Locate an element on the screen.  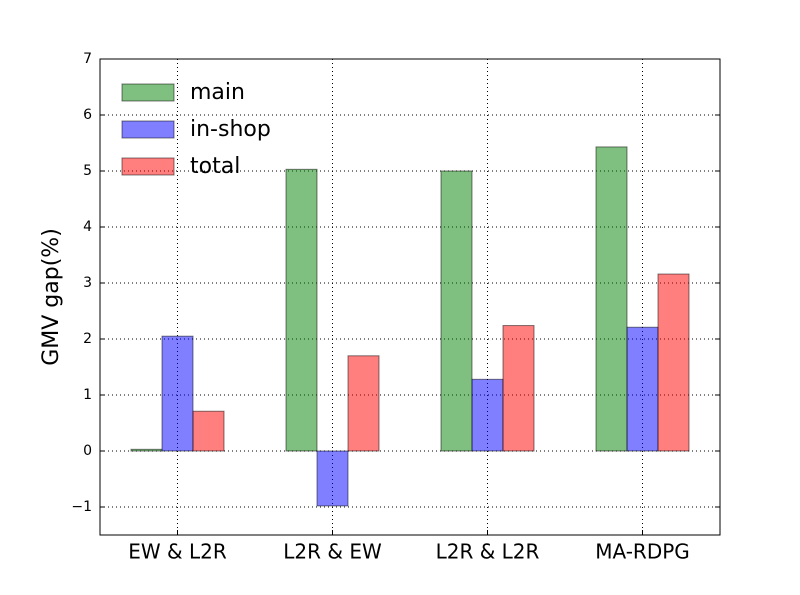
legend-label: in-shop is located at coordinates (230, 129).